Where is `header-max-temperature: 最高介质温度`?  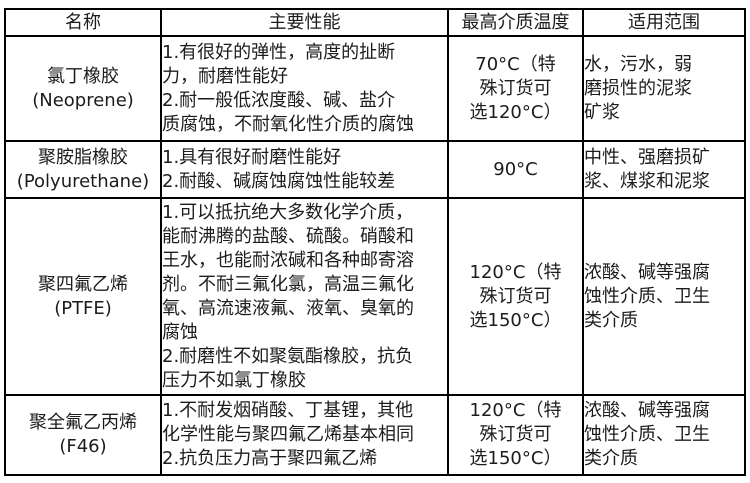 header-max-temperature: 最高介质温度 is located at coordinates (515, 22).